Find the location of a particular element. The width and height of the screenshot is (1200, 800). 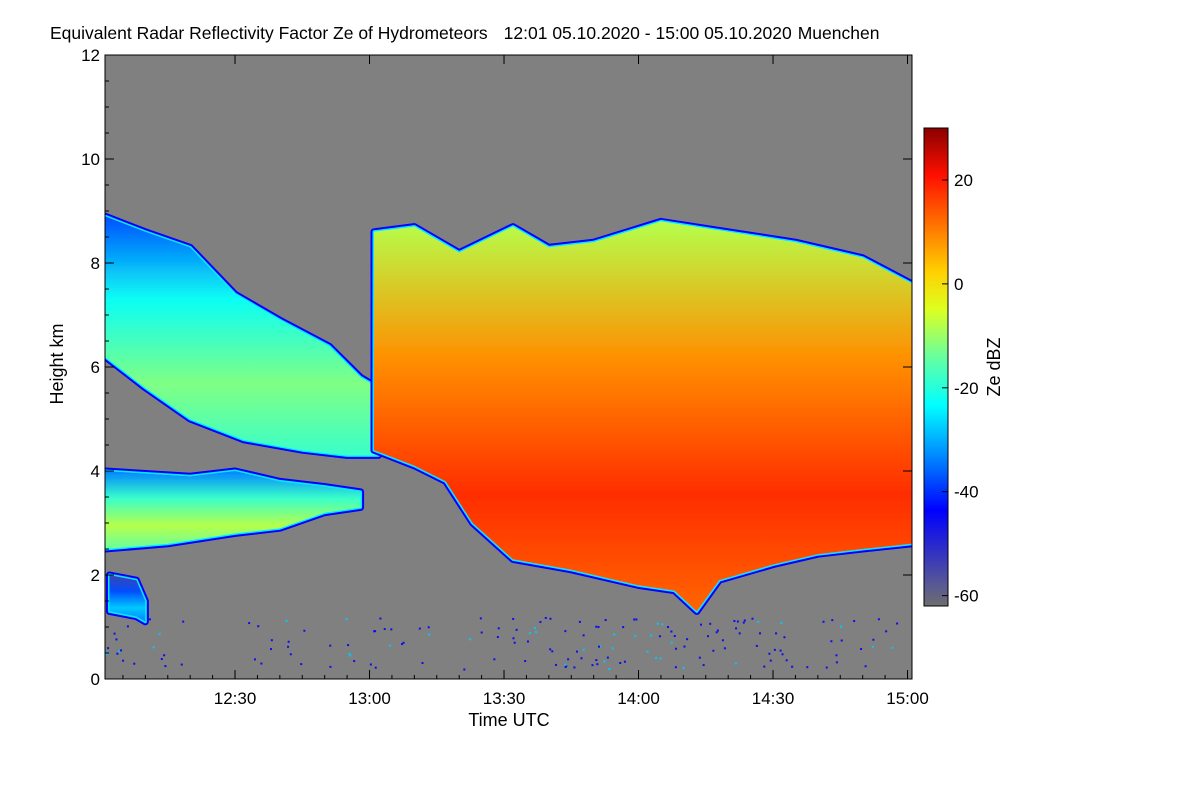

colorbar-ticks: 20 0 -20 -40 -60 is located at coordinates (960, 388).